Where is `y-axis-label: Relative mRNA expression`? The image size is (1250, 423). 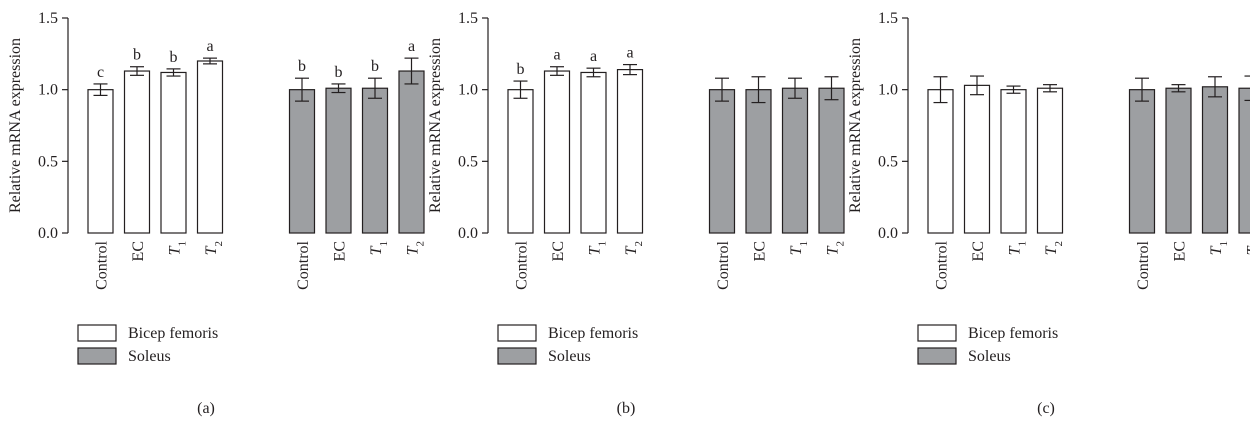
y-axis-label: Relative mRNA expression is located at coordinates (855, 125).